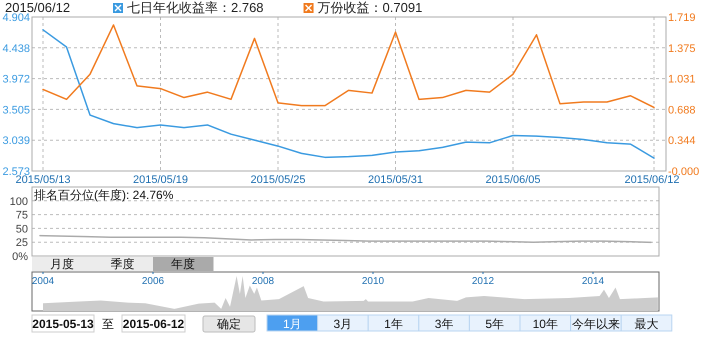 Image resolution: width=707 pixels, height=338 pixels. Describe the element at coordinates (596, 324) in the screenshot. I see `text: 今年以来` at that location.